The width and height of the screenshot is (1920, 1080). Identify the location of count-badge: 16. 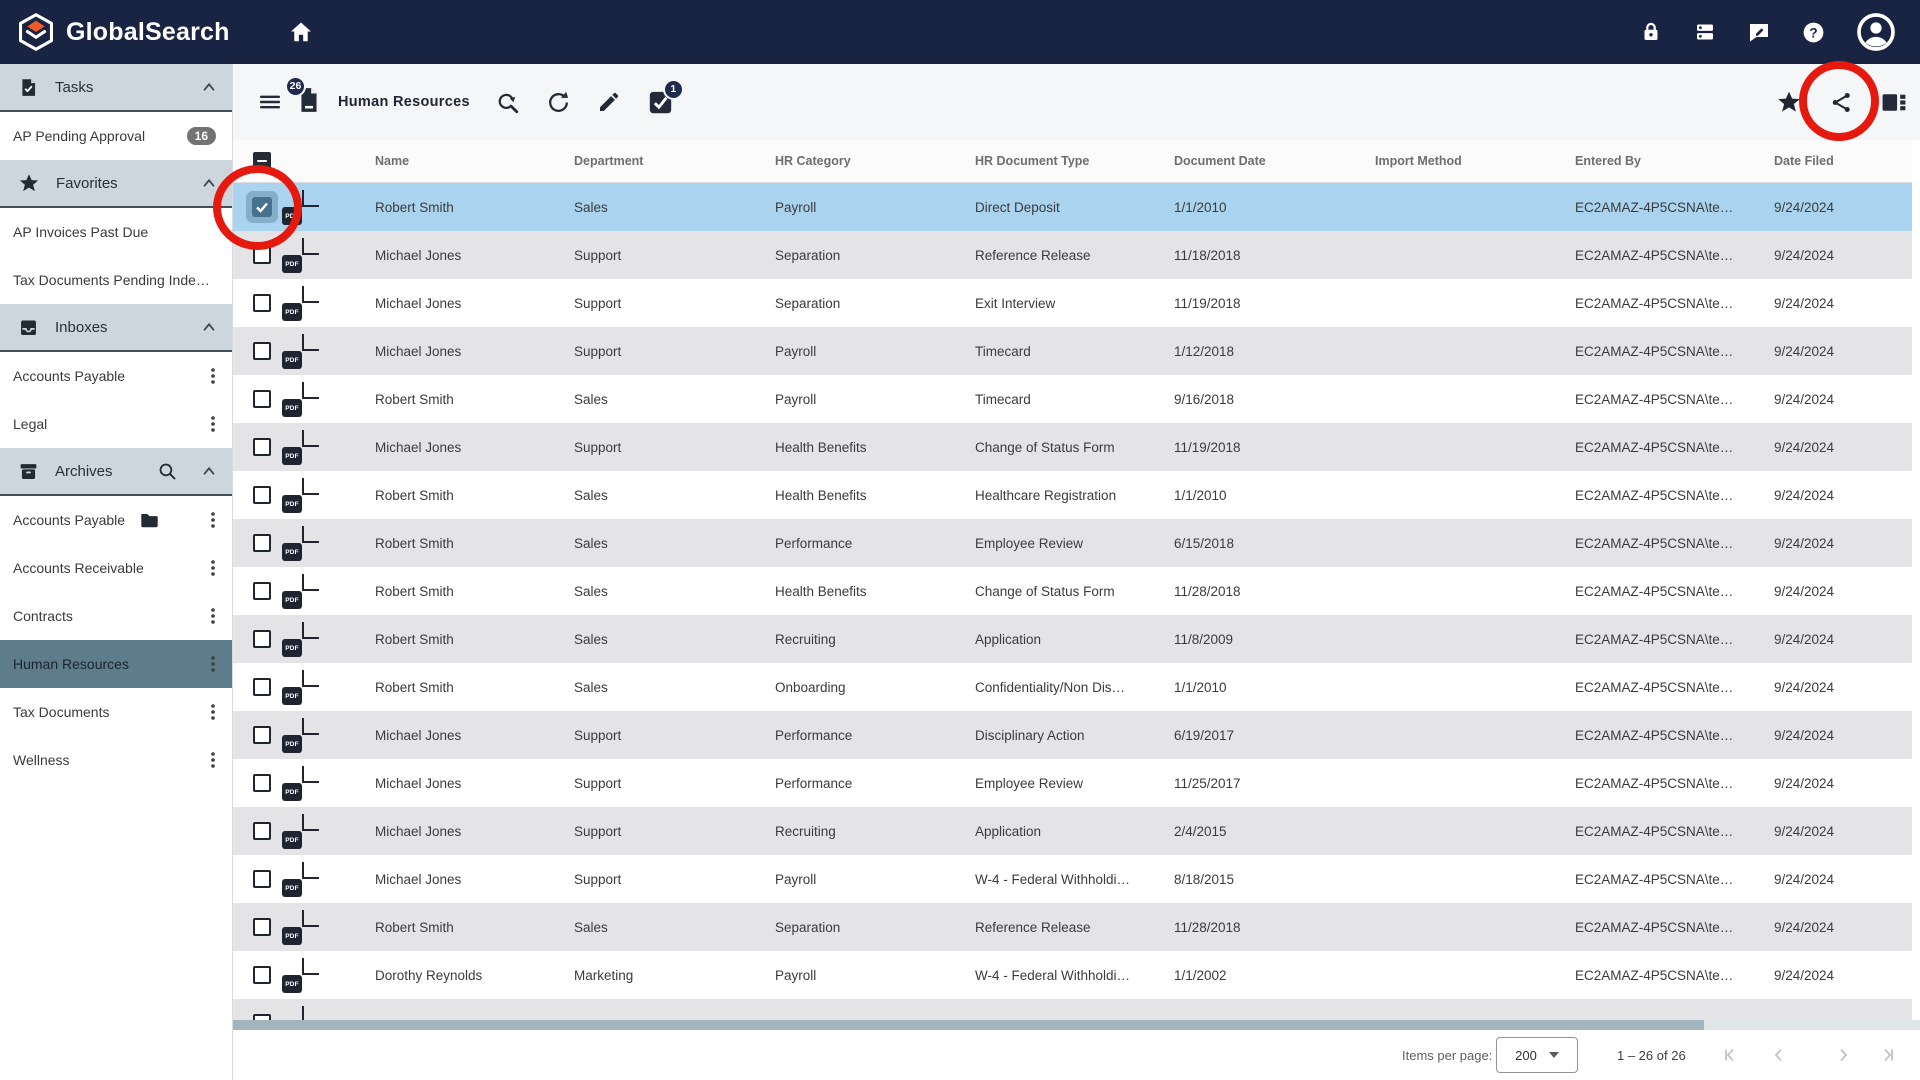
(201, 136).